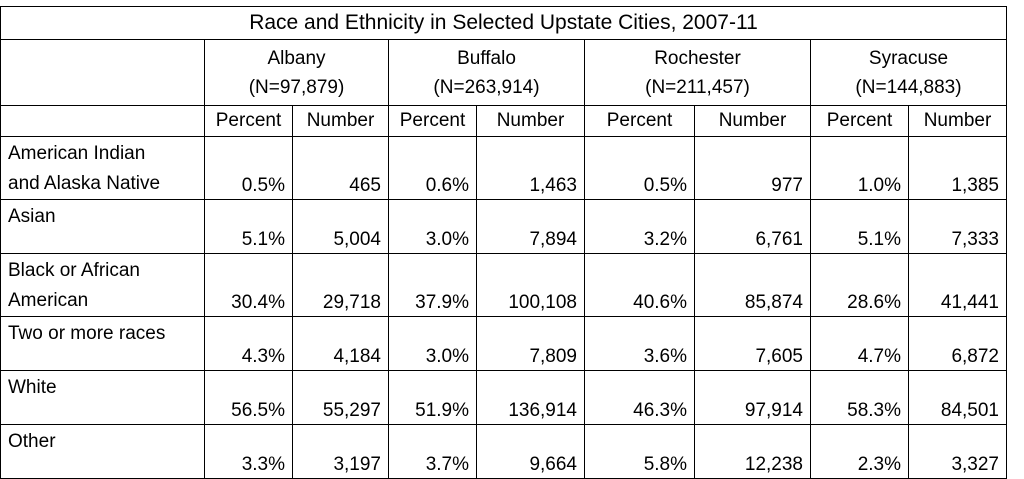 The width and height of the screenshot is (1024, 479). I want to click on row-label: Two or more races, so click(102, 343).